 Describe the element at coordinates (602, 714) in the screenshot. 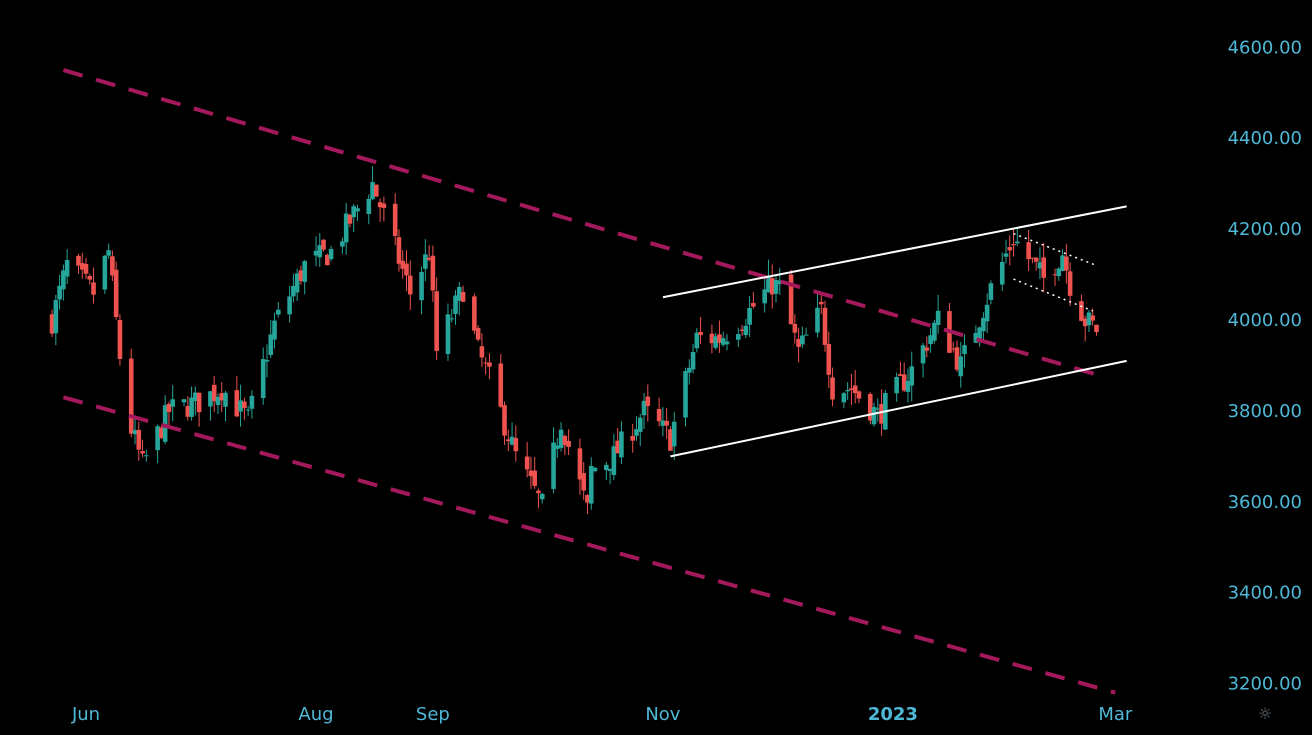

I see `x-axis: Jun Aug Sep Nov 2023 Mar` at that location.